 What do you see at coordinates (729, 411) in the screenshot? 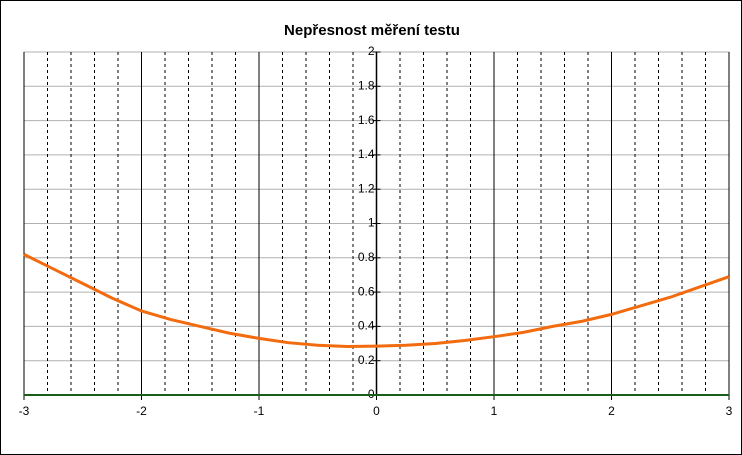
I see `x-tick-label: 3` at bounding box center [729, 411].